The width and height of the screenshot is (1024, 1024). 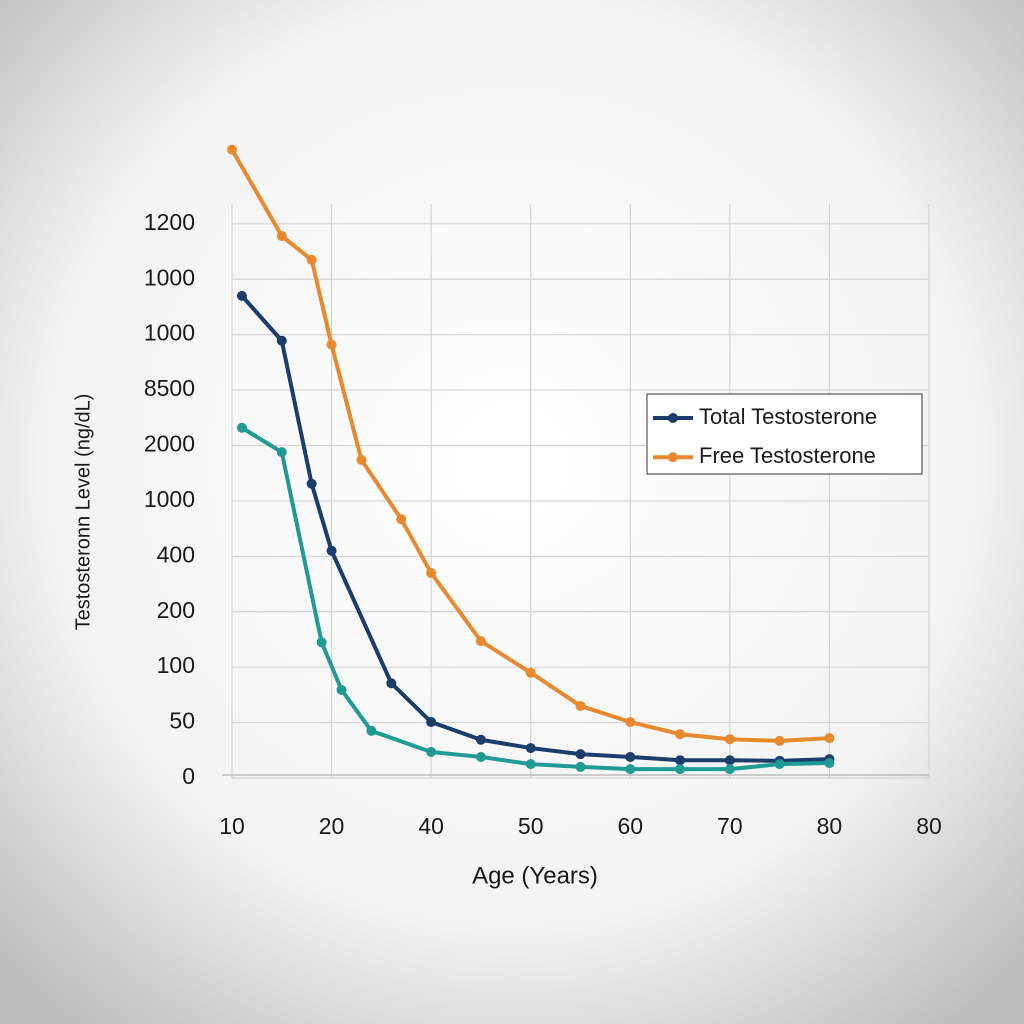 What do you see at coordinates (169, 444) in the screenshot?
I see `y-tick-label: 2000` at bounding box center [169, 444].